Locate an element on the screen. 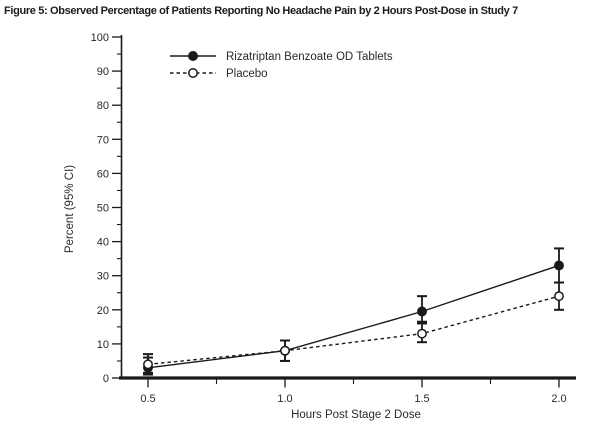 Image resolution: width=605 pixels, height=427 pixels. legend-marker-placebo is located at coordinates (193, 73).